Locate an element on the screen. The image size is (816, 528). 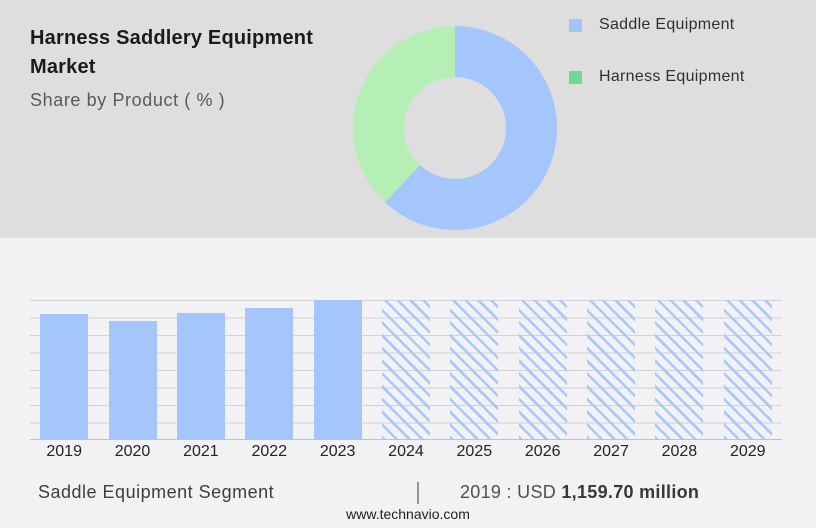
legend-item-saddle-equipment: Saddle Equipment is located at coordinates (657, 25).